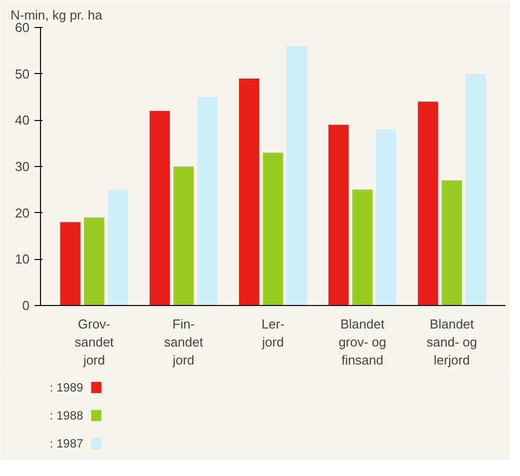  Describe the element at coordinates (22, 27) in the screenshot. I see `y-tick-label: 60` at that location.